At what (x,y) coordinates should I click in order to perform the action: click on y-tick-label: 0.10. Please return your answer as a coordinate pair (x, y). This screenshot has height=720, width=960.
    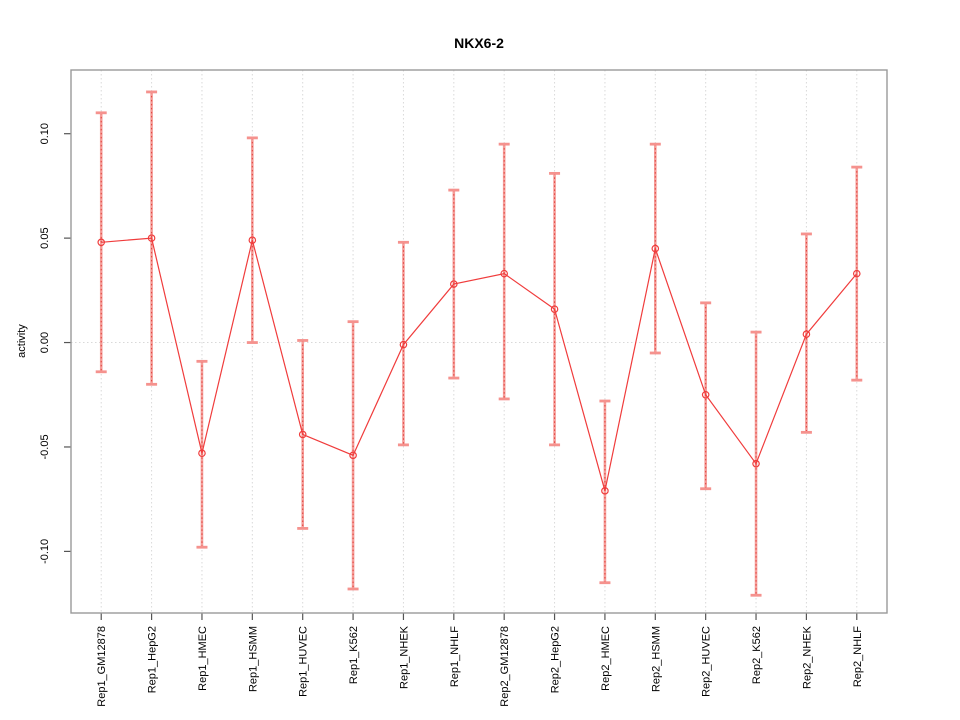
    Looking at the image, I should click on (45, 133).